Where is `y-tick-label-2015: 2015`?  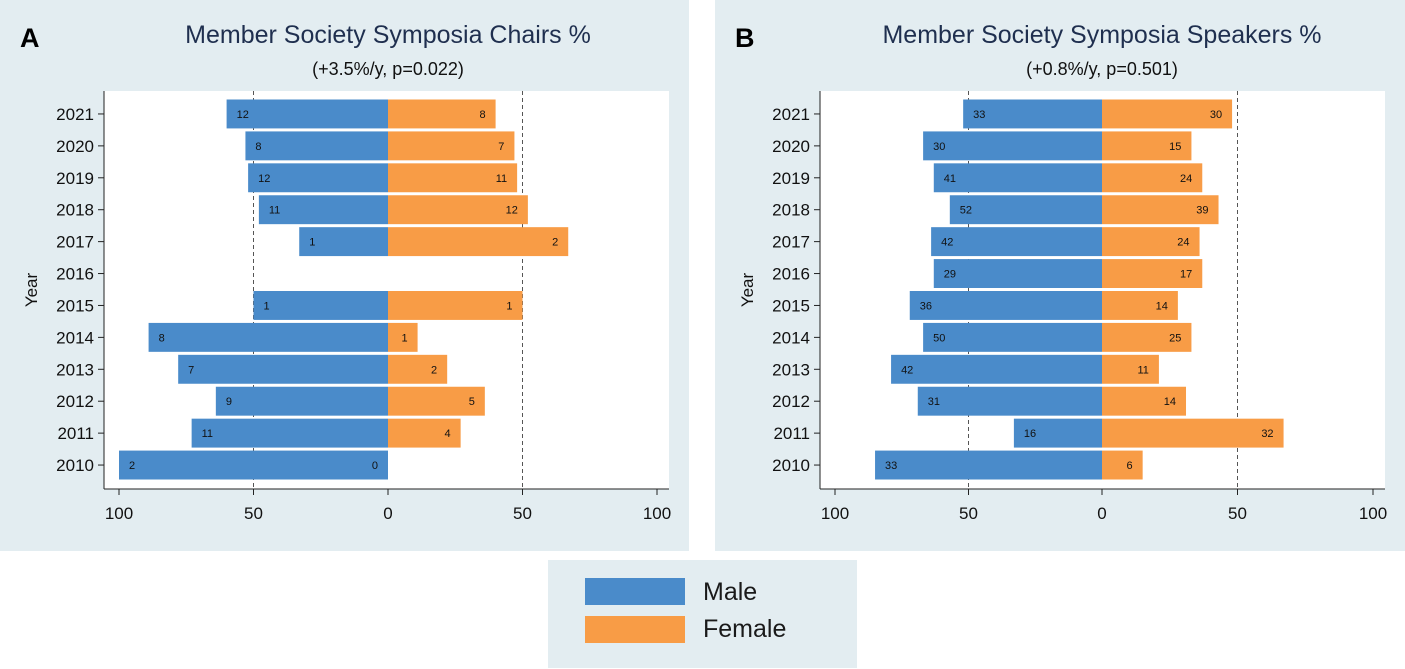 y-tick-label-2015: 2015 is located at coordinates (791, 305).